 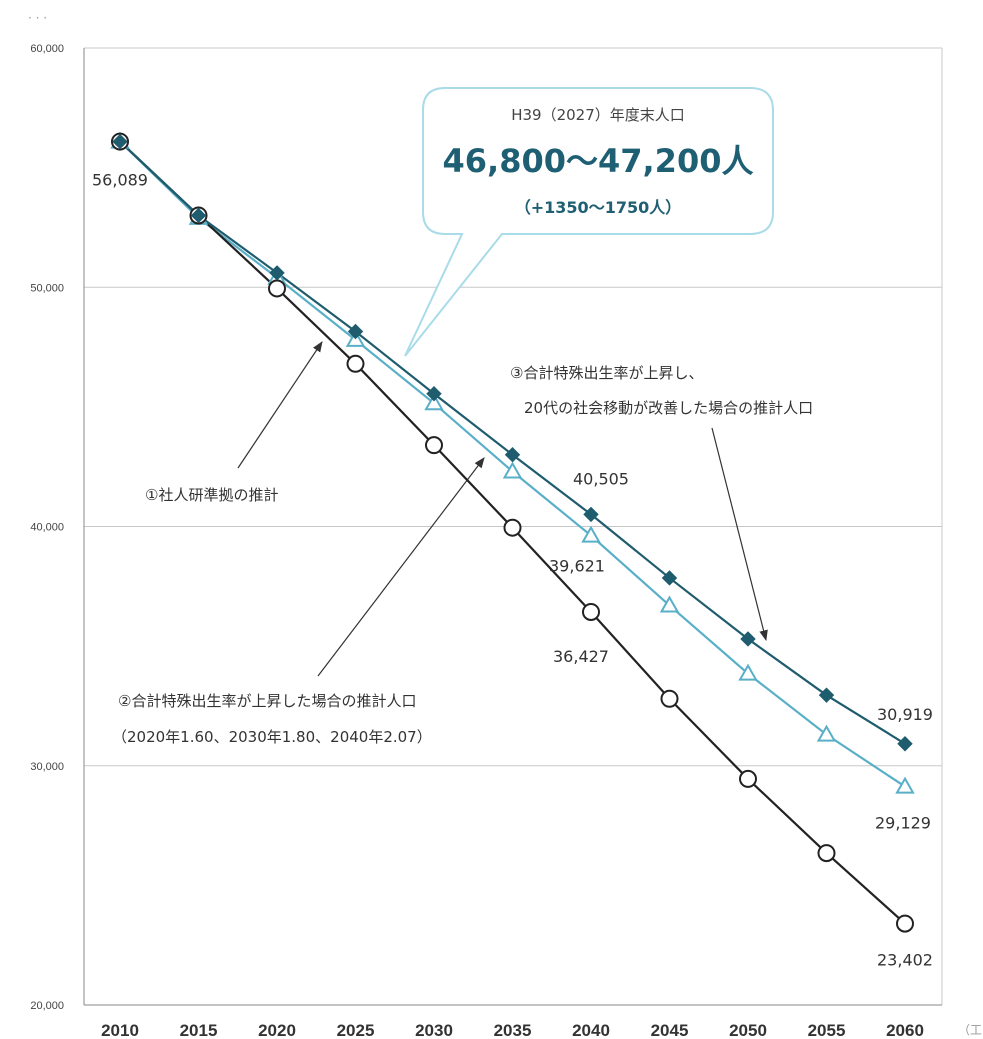 I want to click on data-label: 30,919, so click(x=905, y=714).